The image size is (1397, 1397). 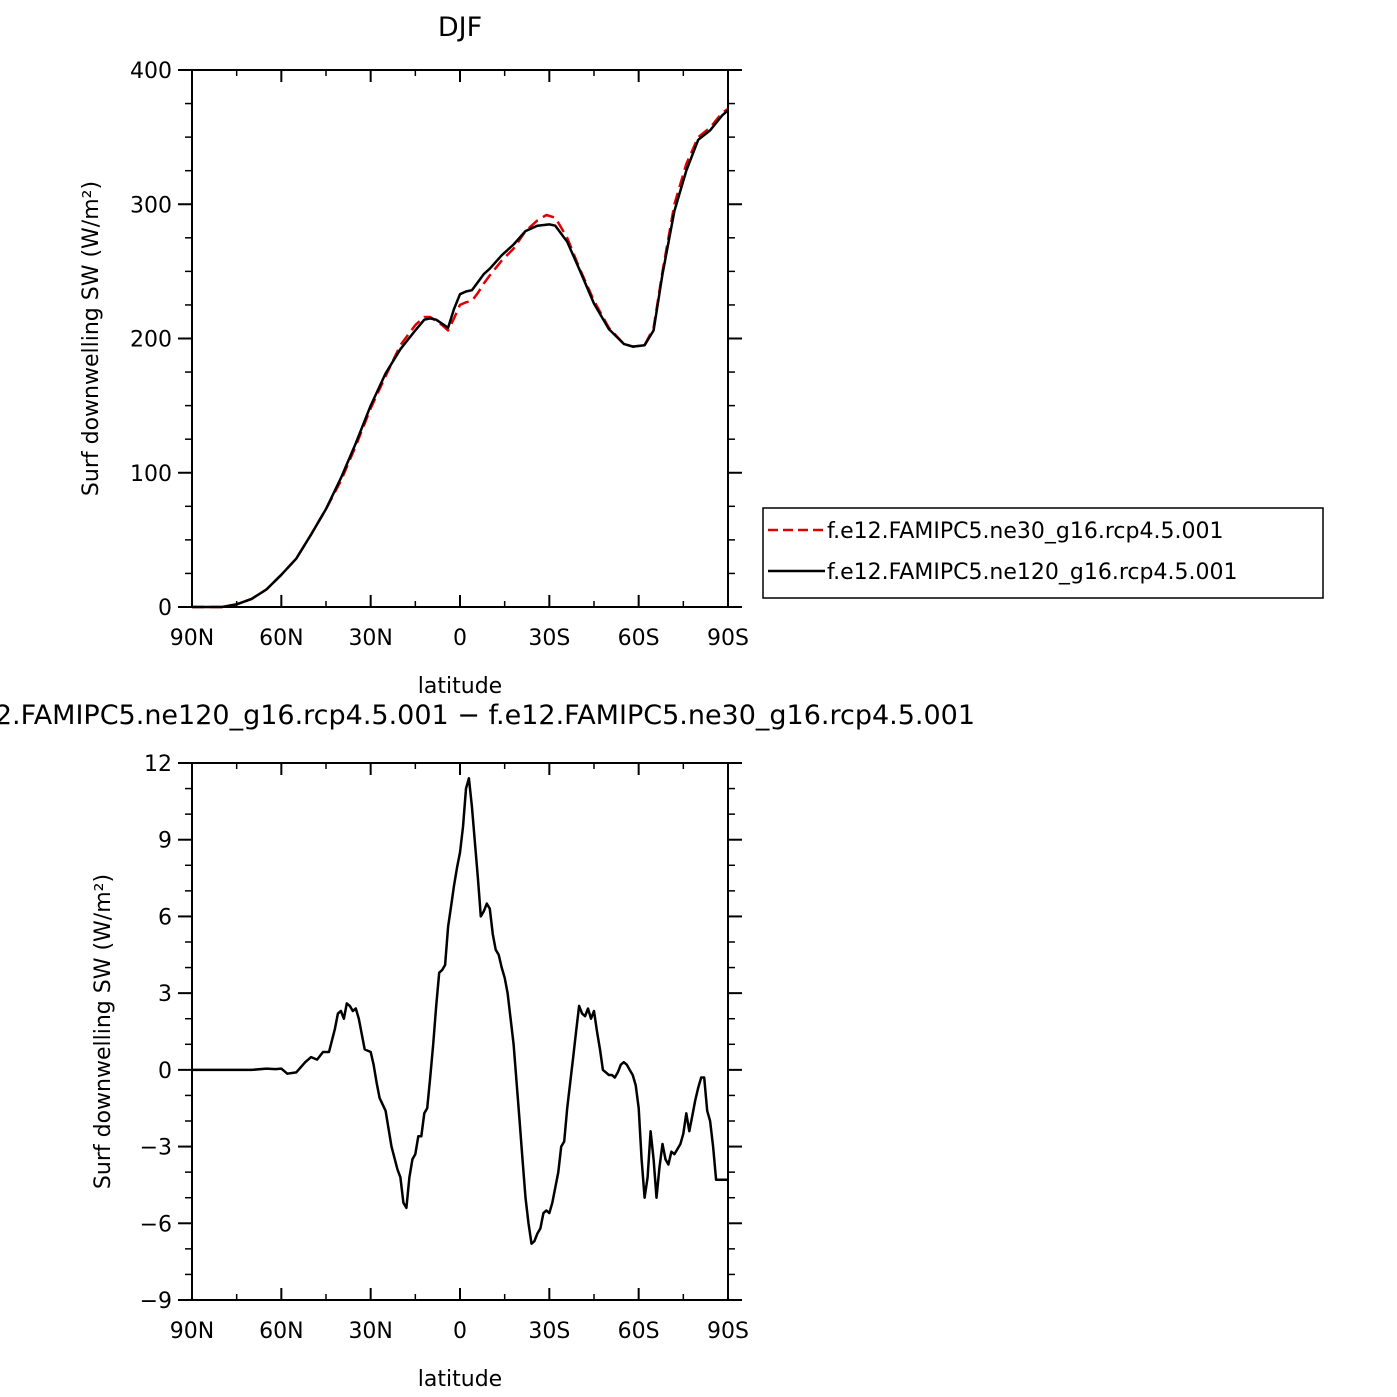 What do you see at coordinates (165, 994) in the screenshot?
I see `y-tick-label: 3` at bounding box center [165, 994].